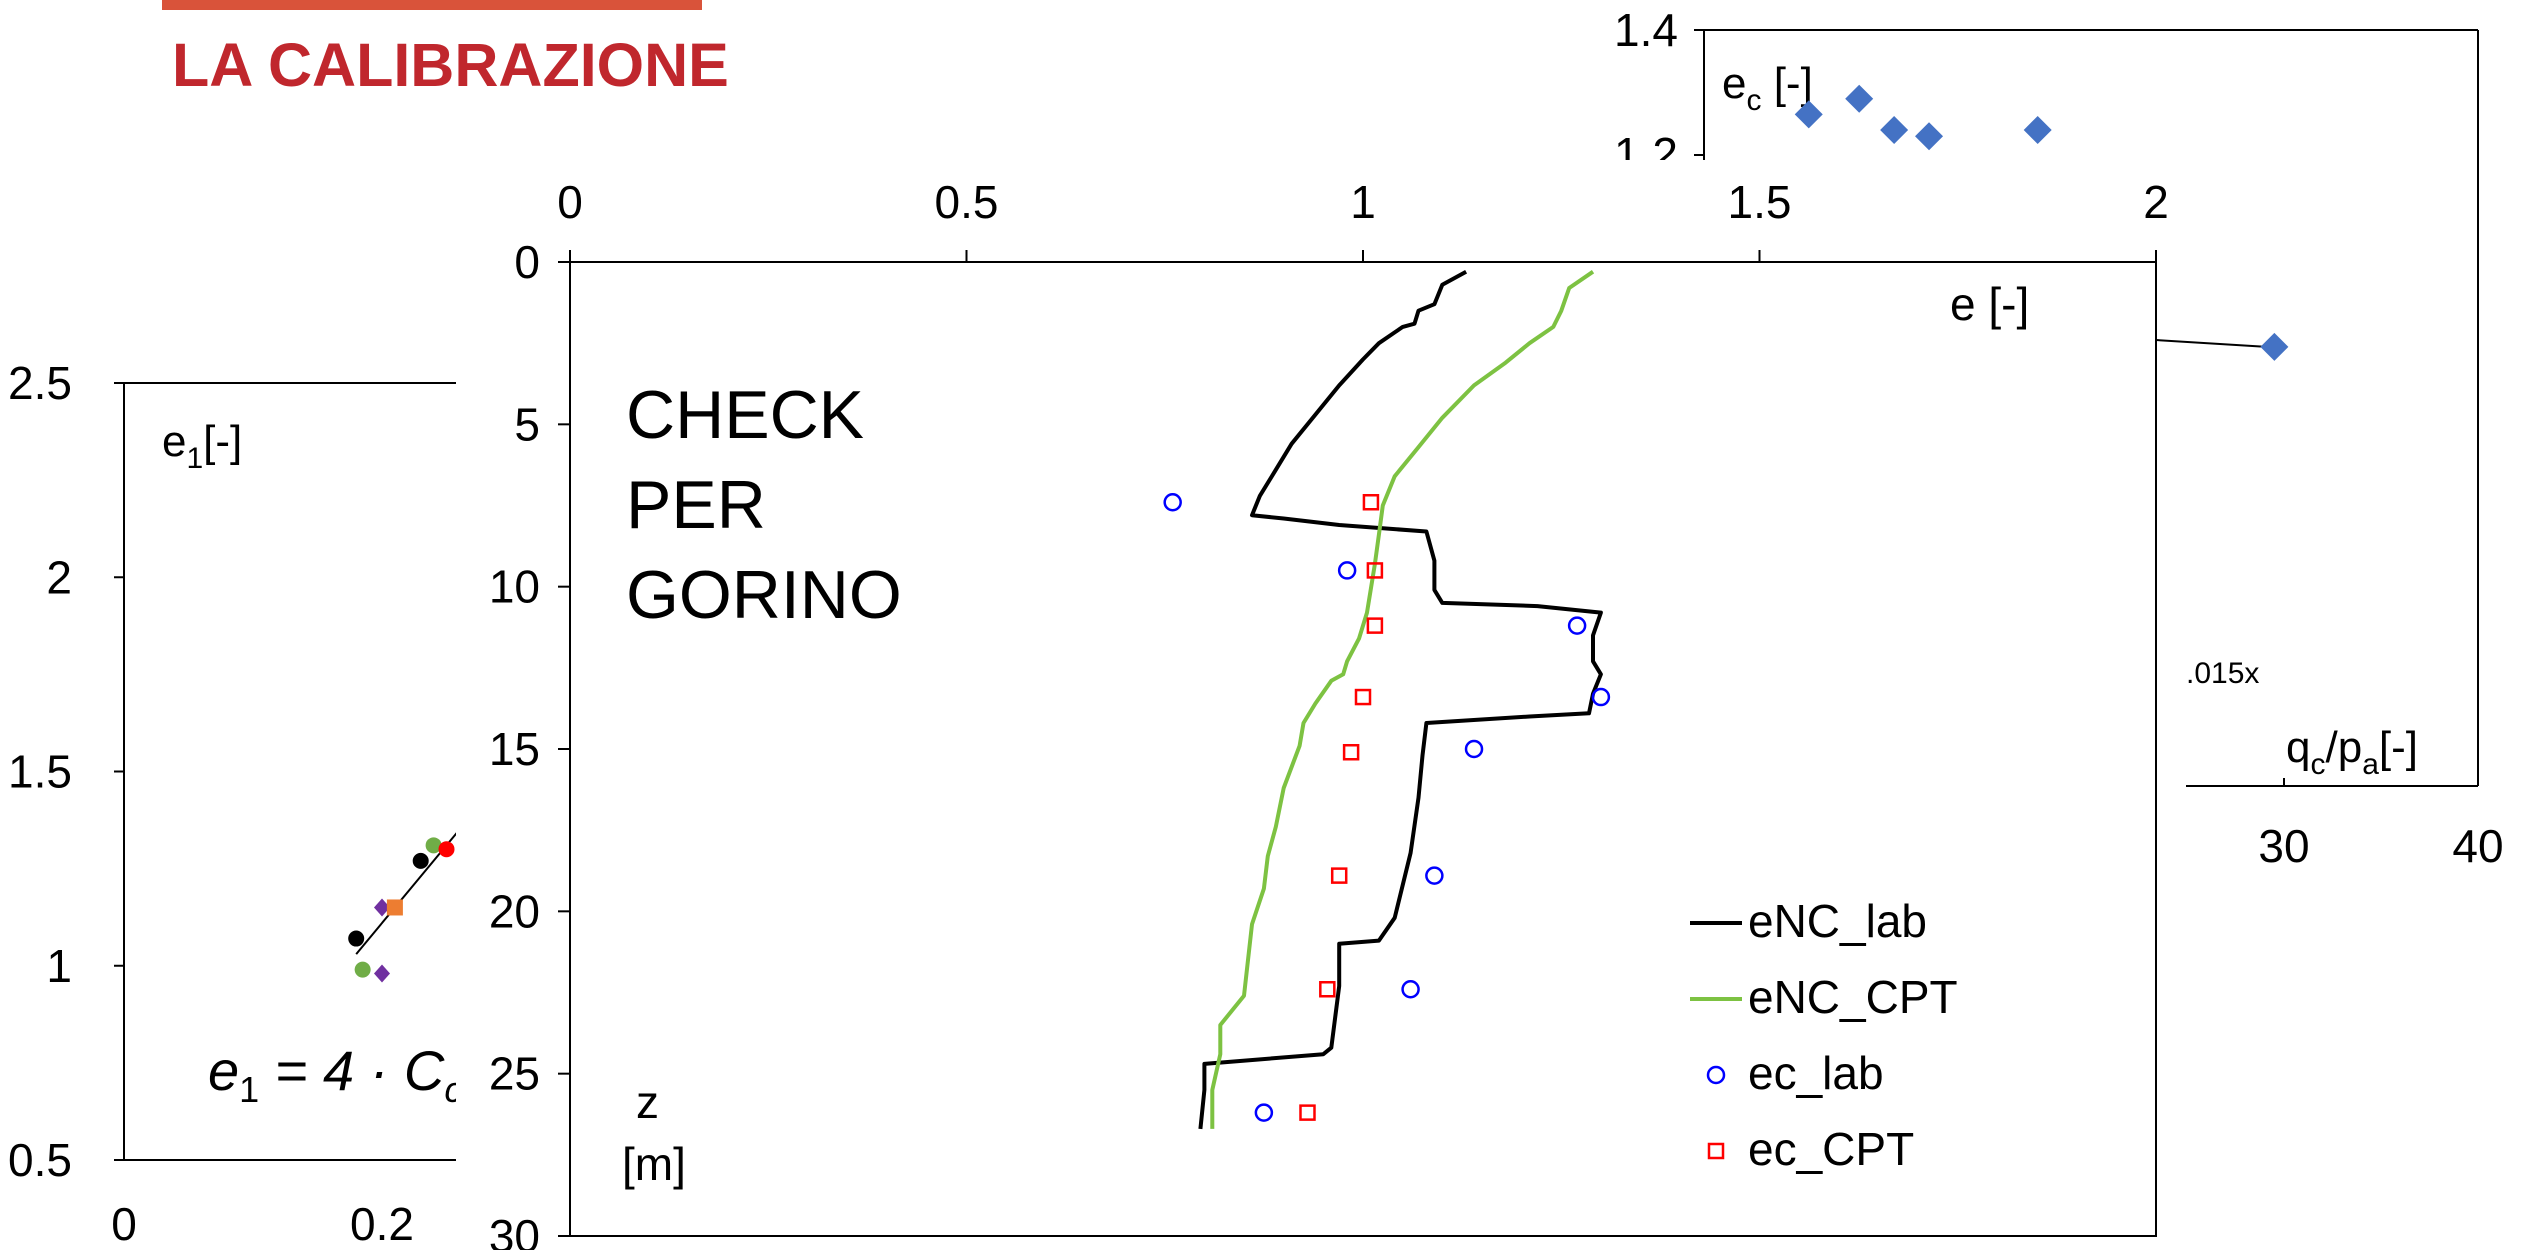  I want to click on left-chart-equation: e1 = 4 · Cc, so click(335, 1074).